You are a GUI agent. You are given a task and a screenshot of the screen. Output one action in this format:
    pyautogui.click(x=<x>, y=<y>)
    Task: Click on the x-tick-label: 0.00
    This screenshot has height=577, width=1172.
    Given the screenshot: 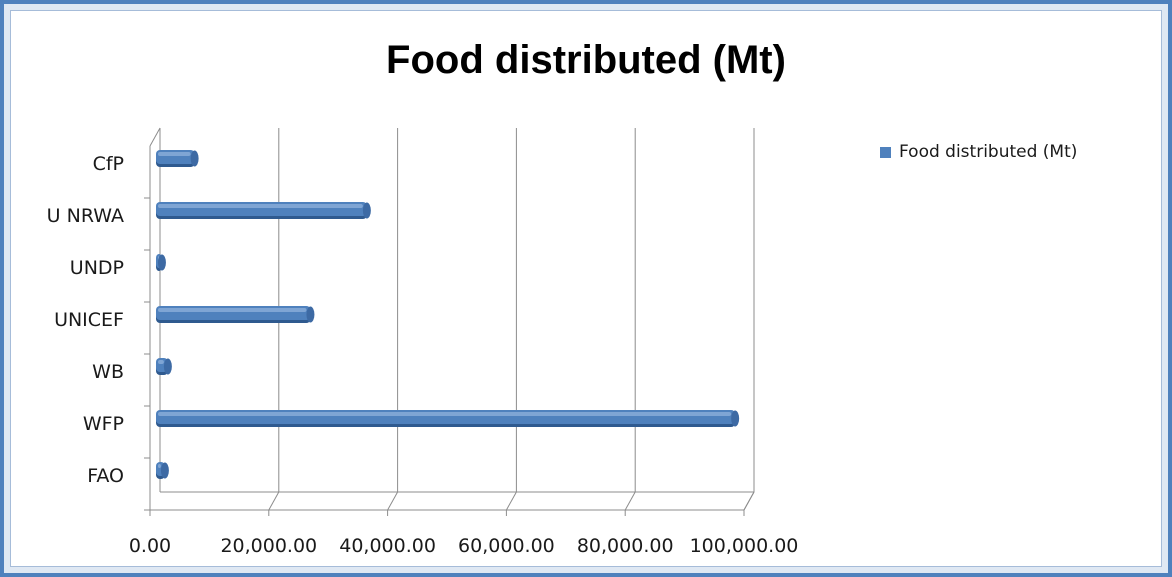 What is the action you would take?
    pyautogui.click(x=150, y=546)
    